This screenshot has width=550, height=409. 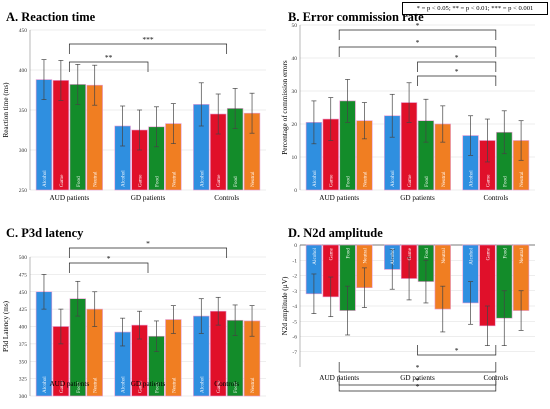 I want to click on y-tick-label: 30, so click(x=295, y=92).